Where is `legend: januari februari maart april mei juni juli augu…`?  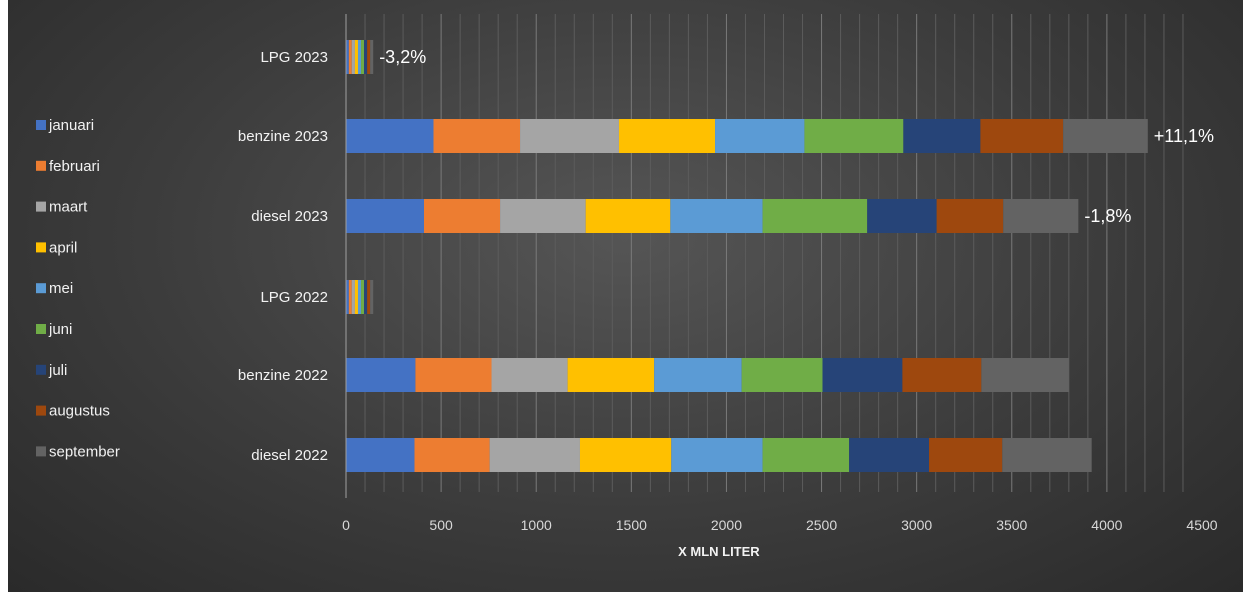
legend: januari februari maart april mei juni juli augu… is located at coordinates (78, 288).